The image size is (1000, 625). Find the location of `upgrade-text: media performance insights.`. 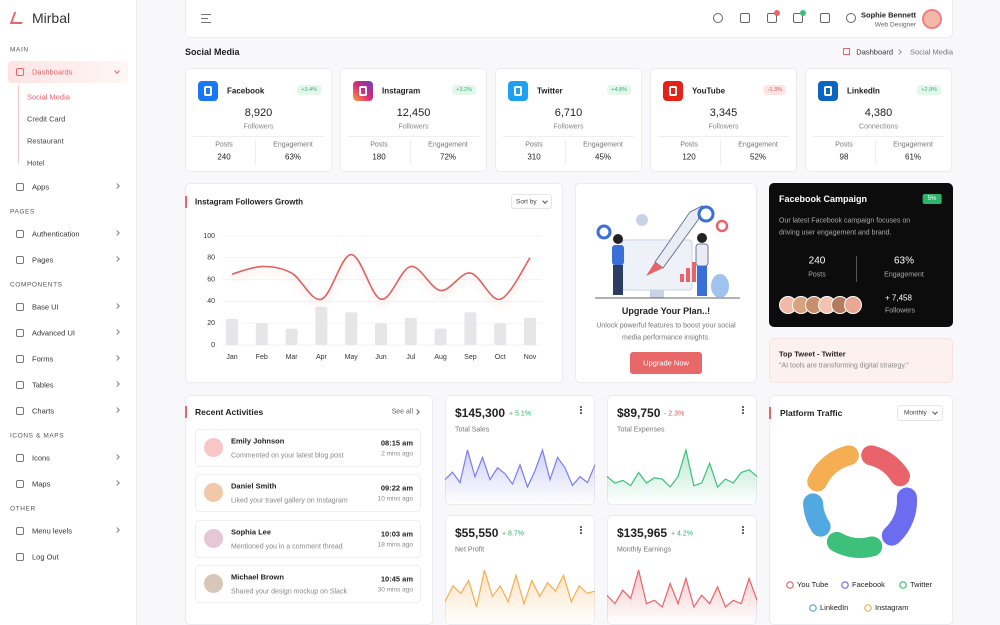

upgrade-text: media performance insights. is located at coordinates (666, 338).